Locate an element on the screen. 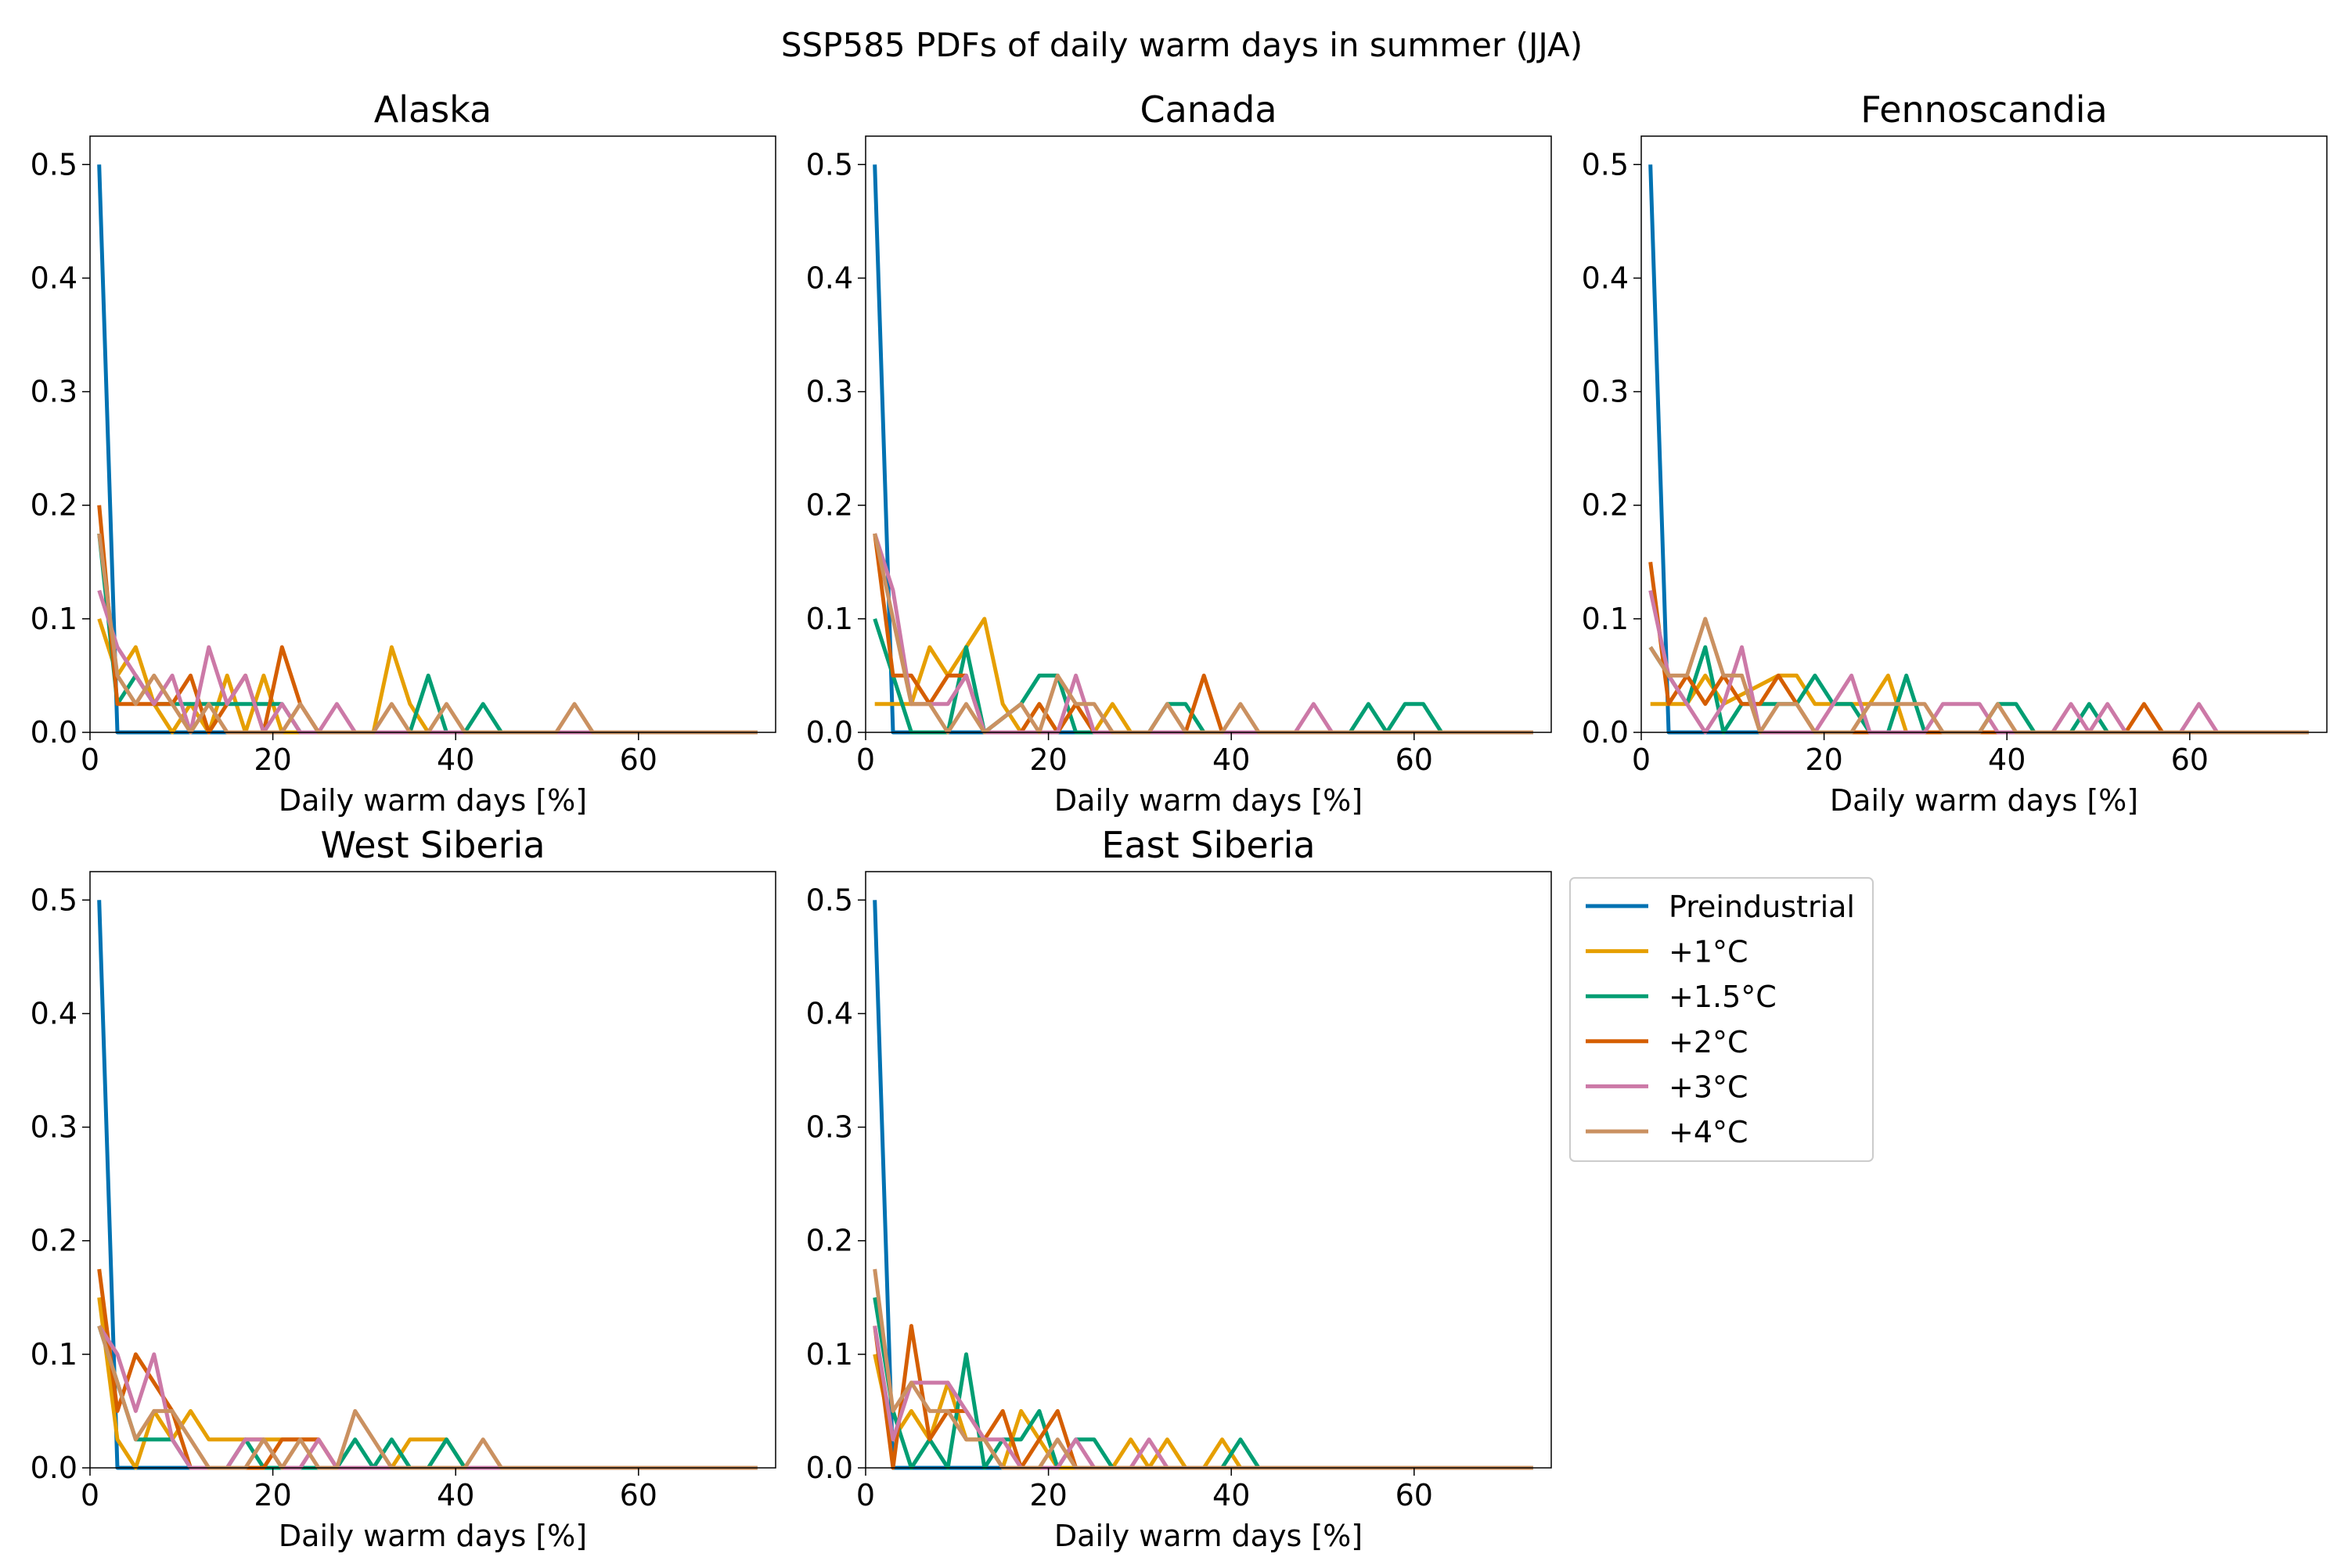  legend-label: Preindustrial is located at coordinates (1762, 907).